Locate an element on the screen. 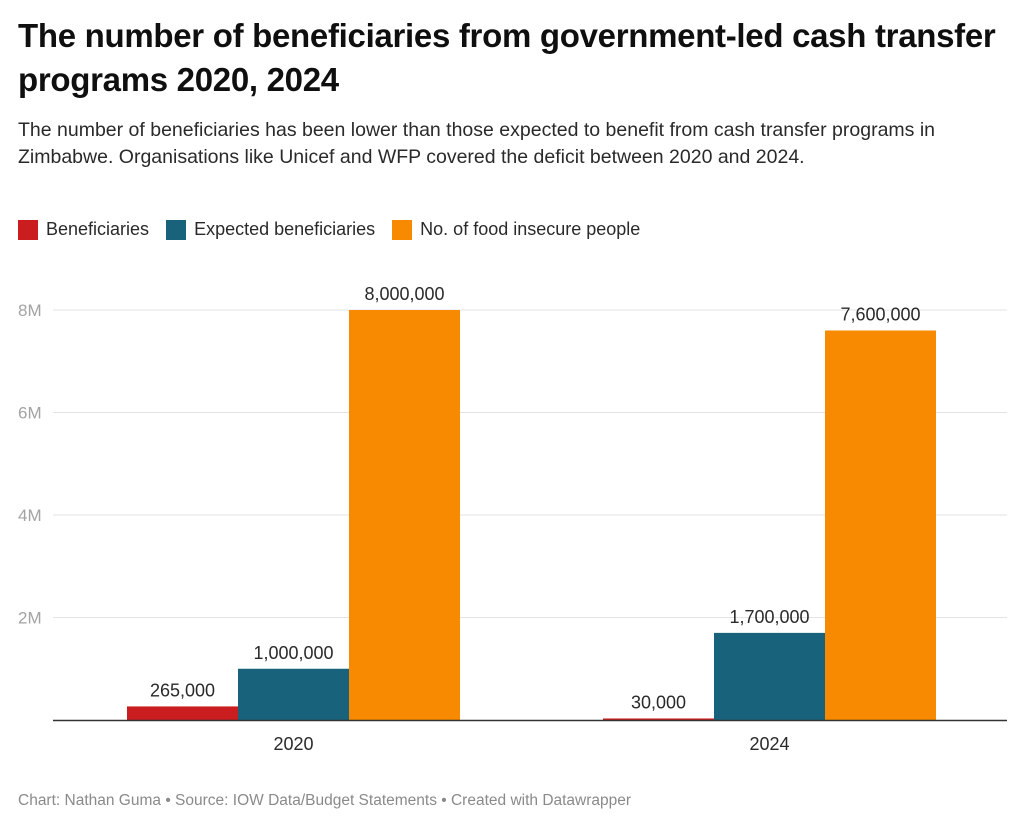  data-label: 1,000,000 is located at coordinates (293, 653).